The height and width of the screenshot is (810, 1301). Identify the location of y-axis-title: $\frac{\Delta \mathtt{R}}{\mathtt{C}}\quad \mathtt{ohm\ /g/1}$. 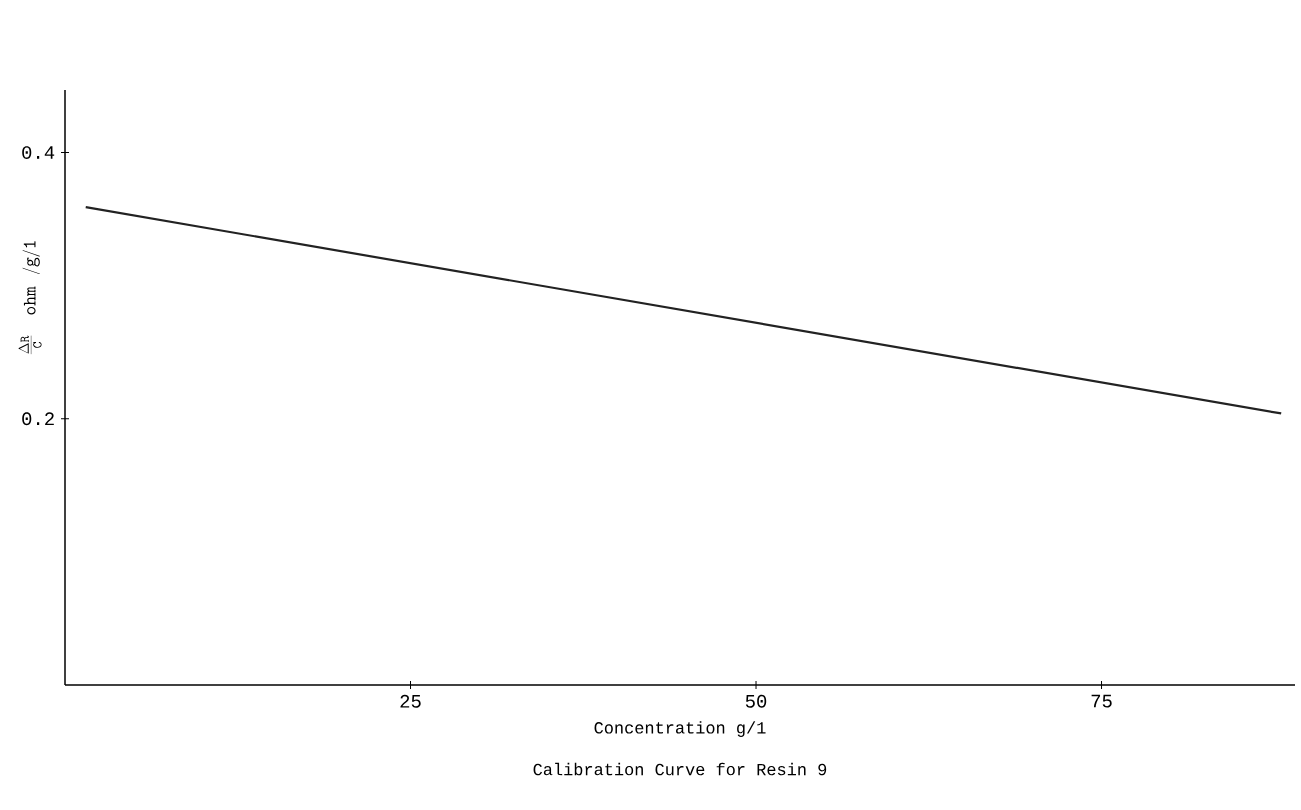
(30, 298).